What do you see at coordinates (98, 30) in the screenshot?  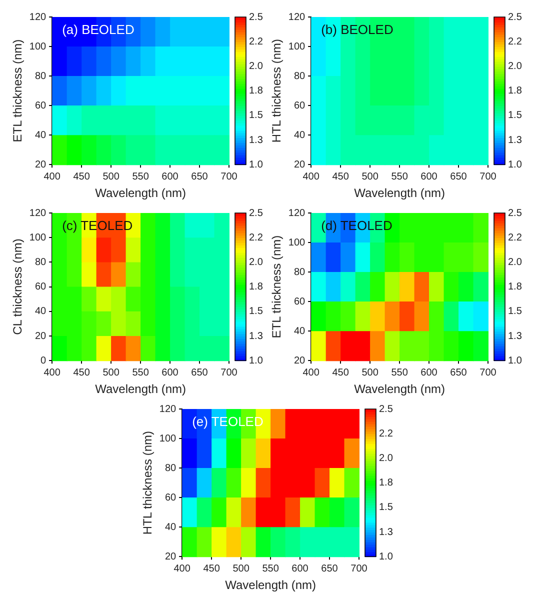 I see `chart-title: (a) BEOLED` at bounding box center [98, 30].